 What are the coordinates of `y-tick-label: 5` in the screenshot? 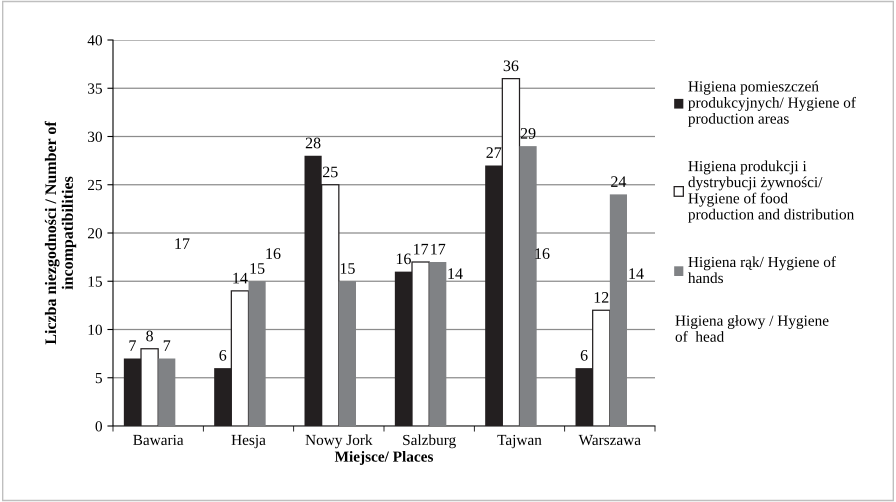 It's located at (99, 378).